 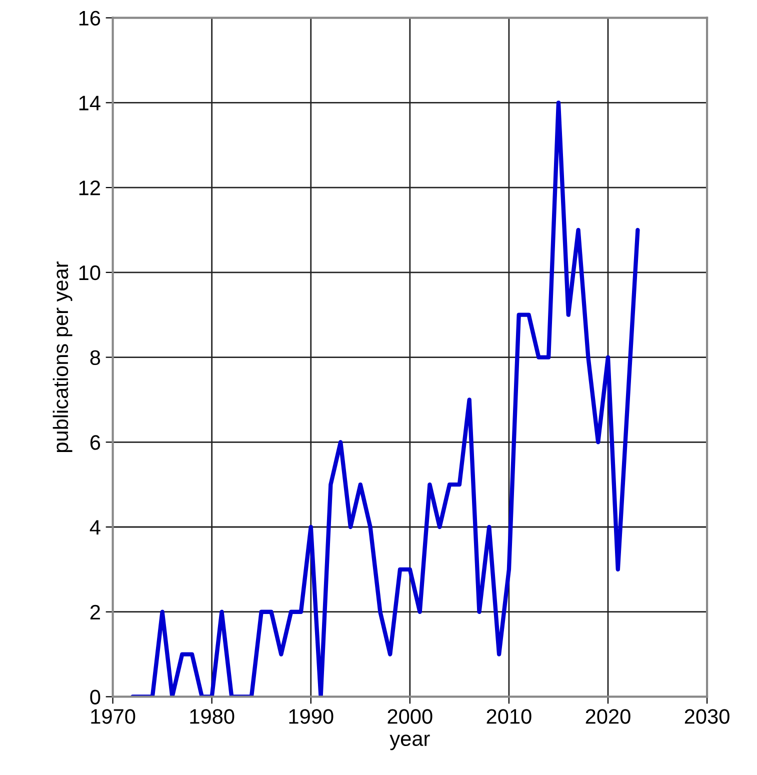 What do you see at coordinates (89, 188) in the screenshot?
I see `y-tick-label: 12` at bounding box center [89, 188].